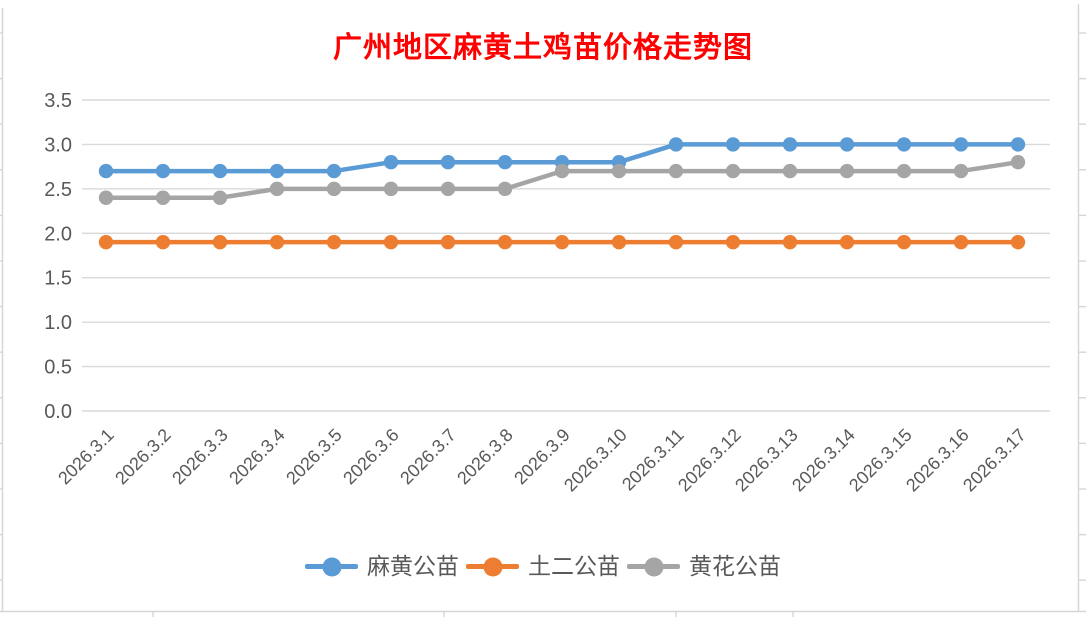  Describe the element at coordinates (58, 279) in the screenshot. I see `y-axis-tick-label: 1.5` at that location.